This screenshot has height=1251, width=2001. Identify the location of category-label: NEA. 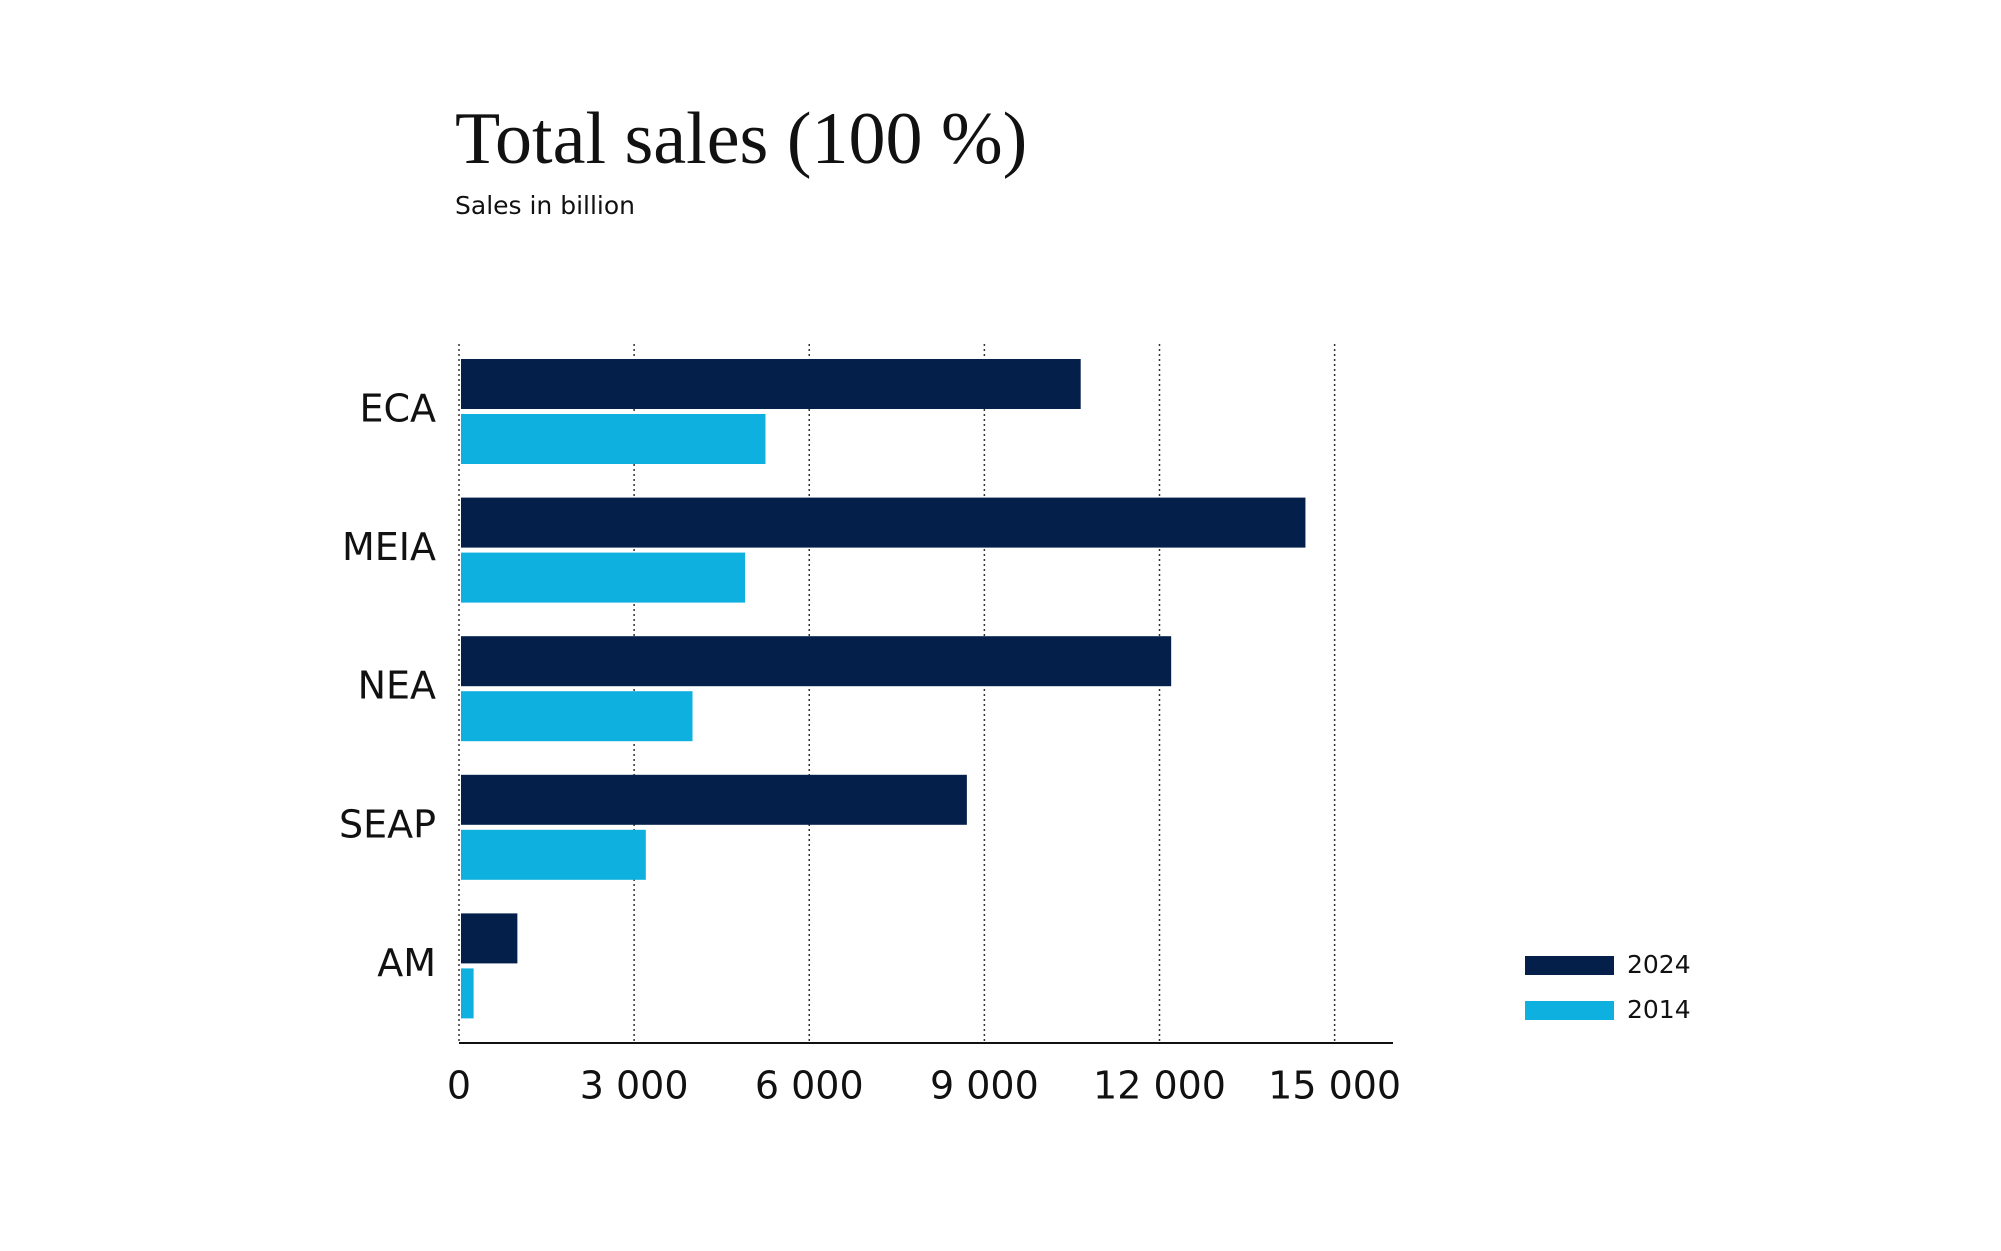
(397, 686).